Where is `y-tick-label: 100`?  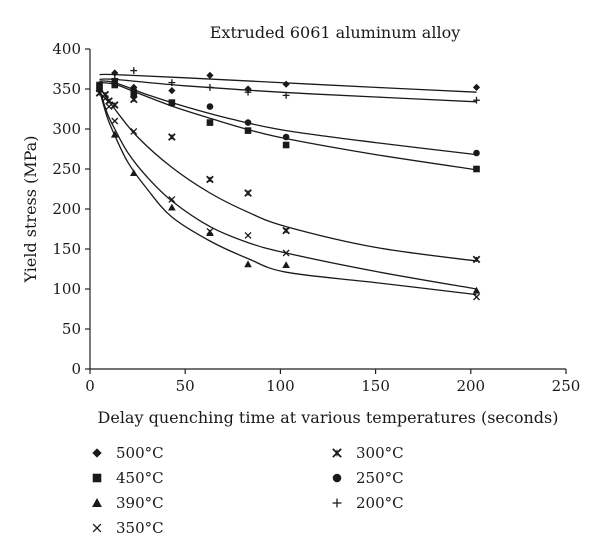 y-tick-label: 100 is located at coordinates (66, 289).